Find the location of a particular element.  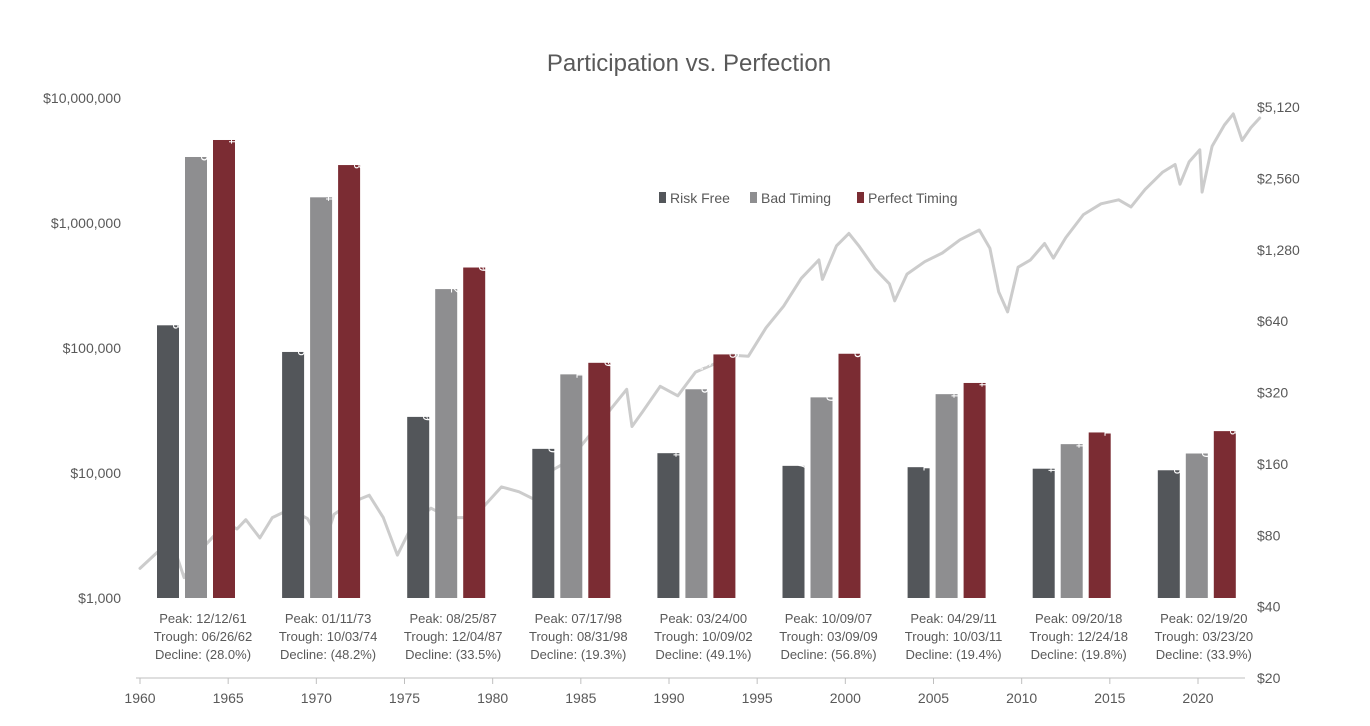

right-tick-label: $1,280 is located at coordinates (1278, 250).